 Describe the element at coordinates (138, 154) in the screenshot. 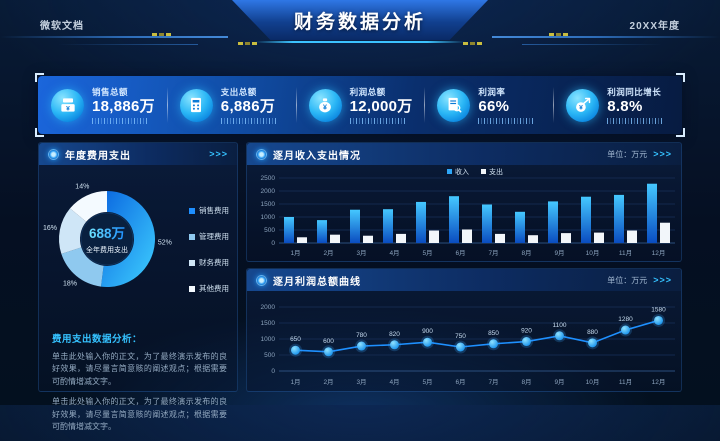

I see `panel-header: 年度费用支出 >>>` at that location.